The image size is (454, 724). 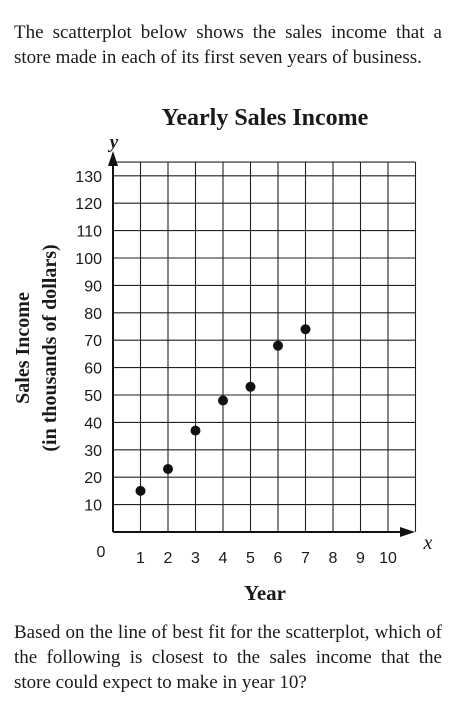 What do you see at coordinates (168, 558) in the screenshot?
I see `x-tick-label: 2` at bounding box center [168, 558].